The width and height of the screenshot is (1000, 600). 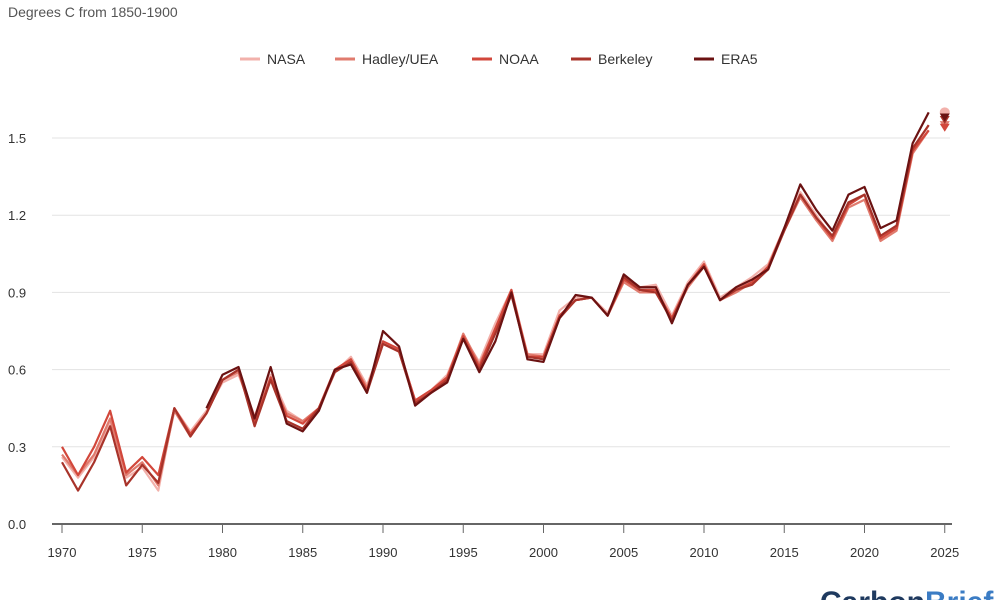 What do you see at coordinates (907, 593) in the screenshot?
I see `carbonbrief-logo: CarbonBrief` at bounding box center [907, 593].